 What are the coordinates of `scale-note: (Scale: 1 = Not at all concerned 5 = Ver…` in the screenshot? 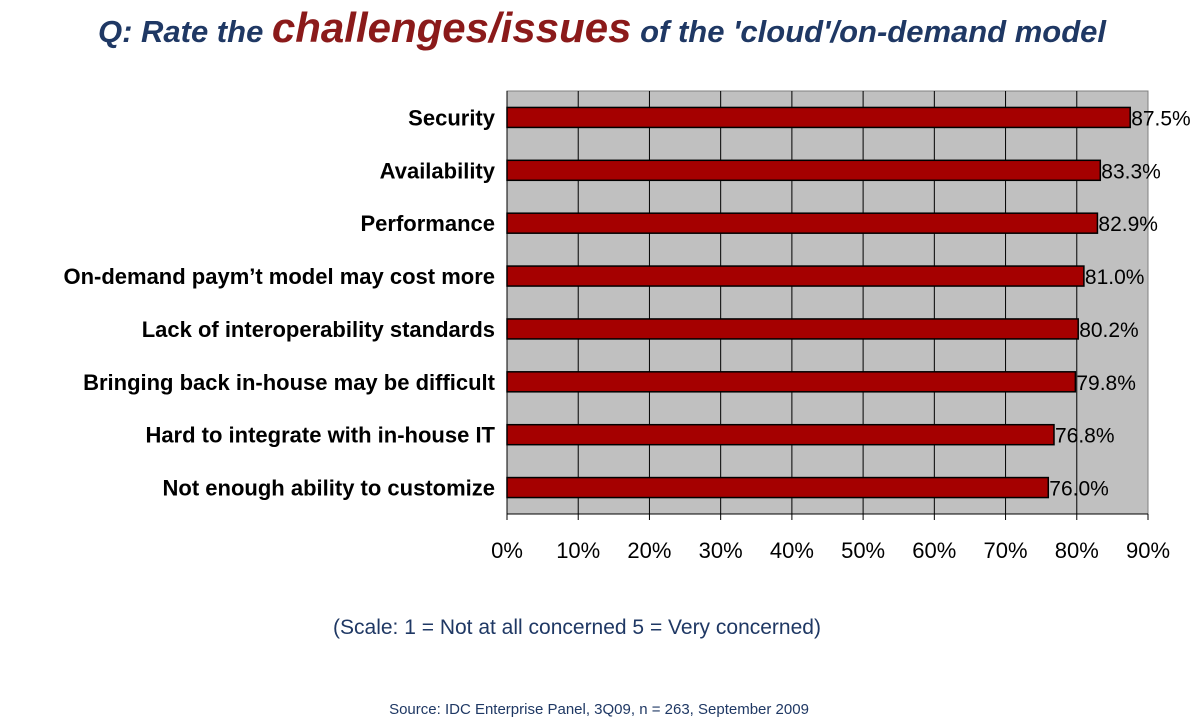 It's located at (577, 627).